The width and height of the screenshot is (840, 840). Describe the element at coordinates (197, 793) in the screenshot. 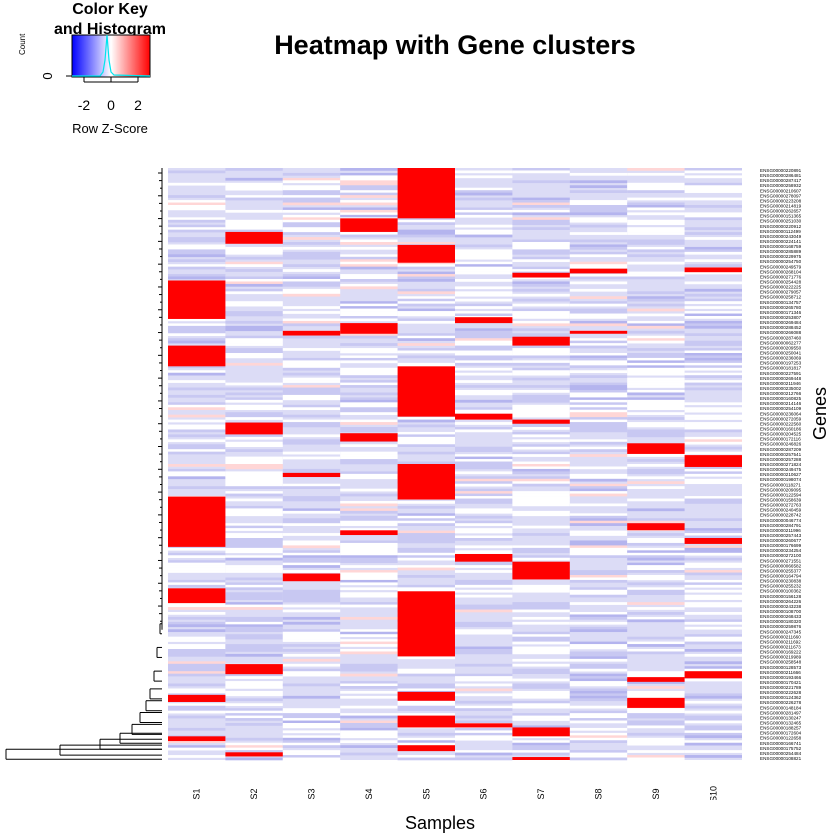

I see `sample-label: S1` at that location.